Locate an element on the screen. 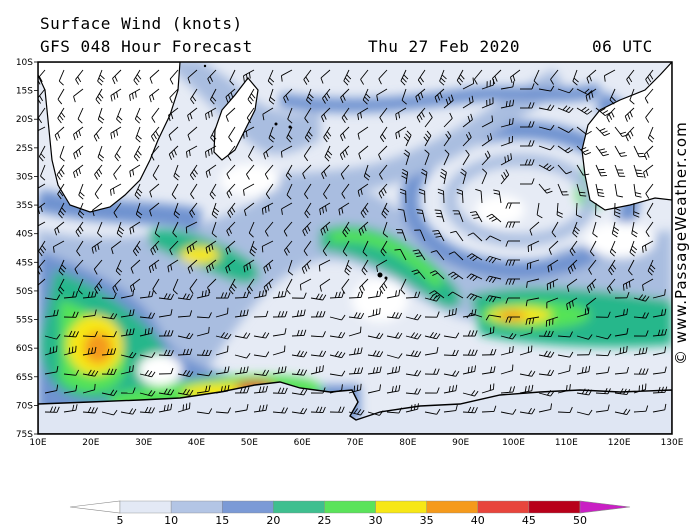 This screenshot has width=700, height=525. lat-label-10S: 10S is located at coordinates (24, 63).